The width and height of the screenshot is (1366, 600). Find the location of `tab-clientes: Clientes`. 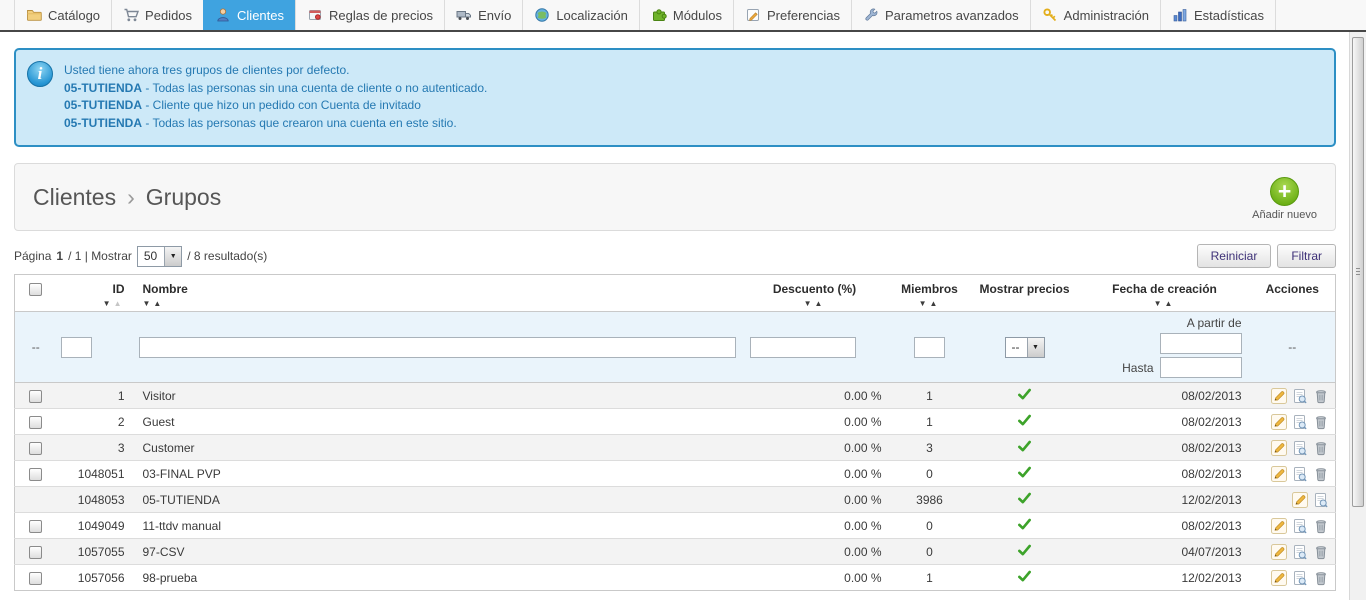

tab-clientes: Clientes is located at coordinates (249, 15).